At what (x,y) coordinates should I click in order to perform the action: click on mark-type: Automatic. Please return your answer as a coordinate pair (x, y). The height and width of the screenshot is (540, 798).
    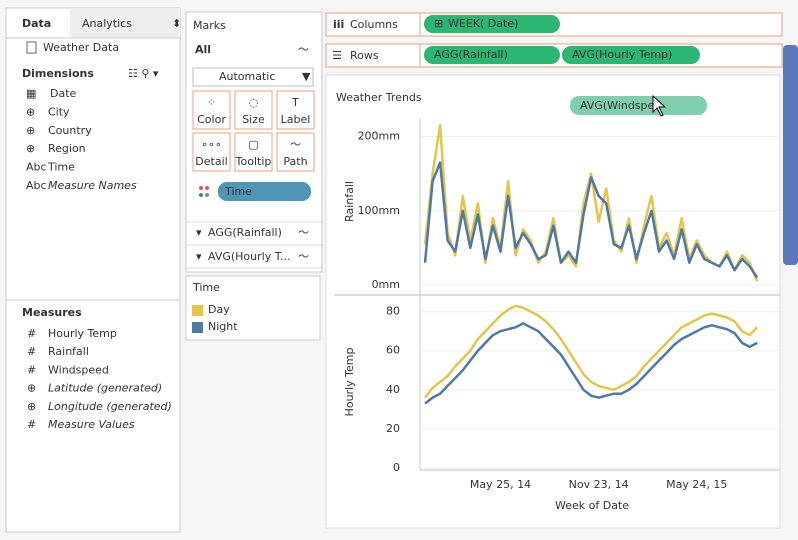
    Looking at the image, I should click on (247, 76).